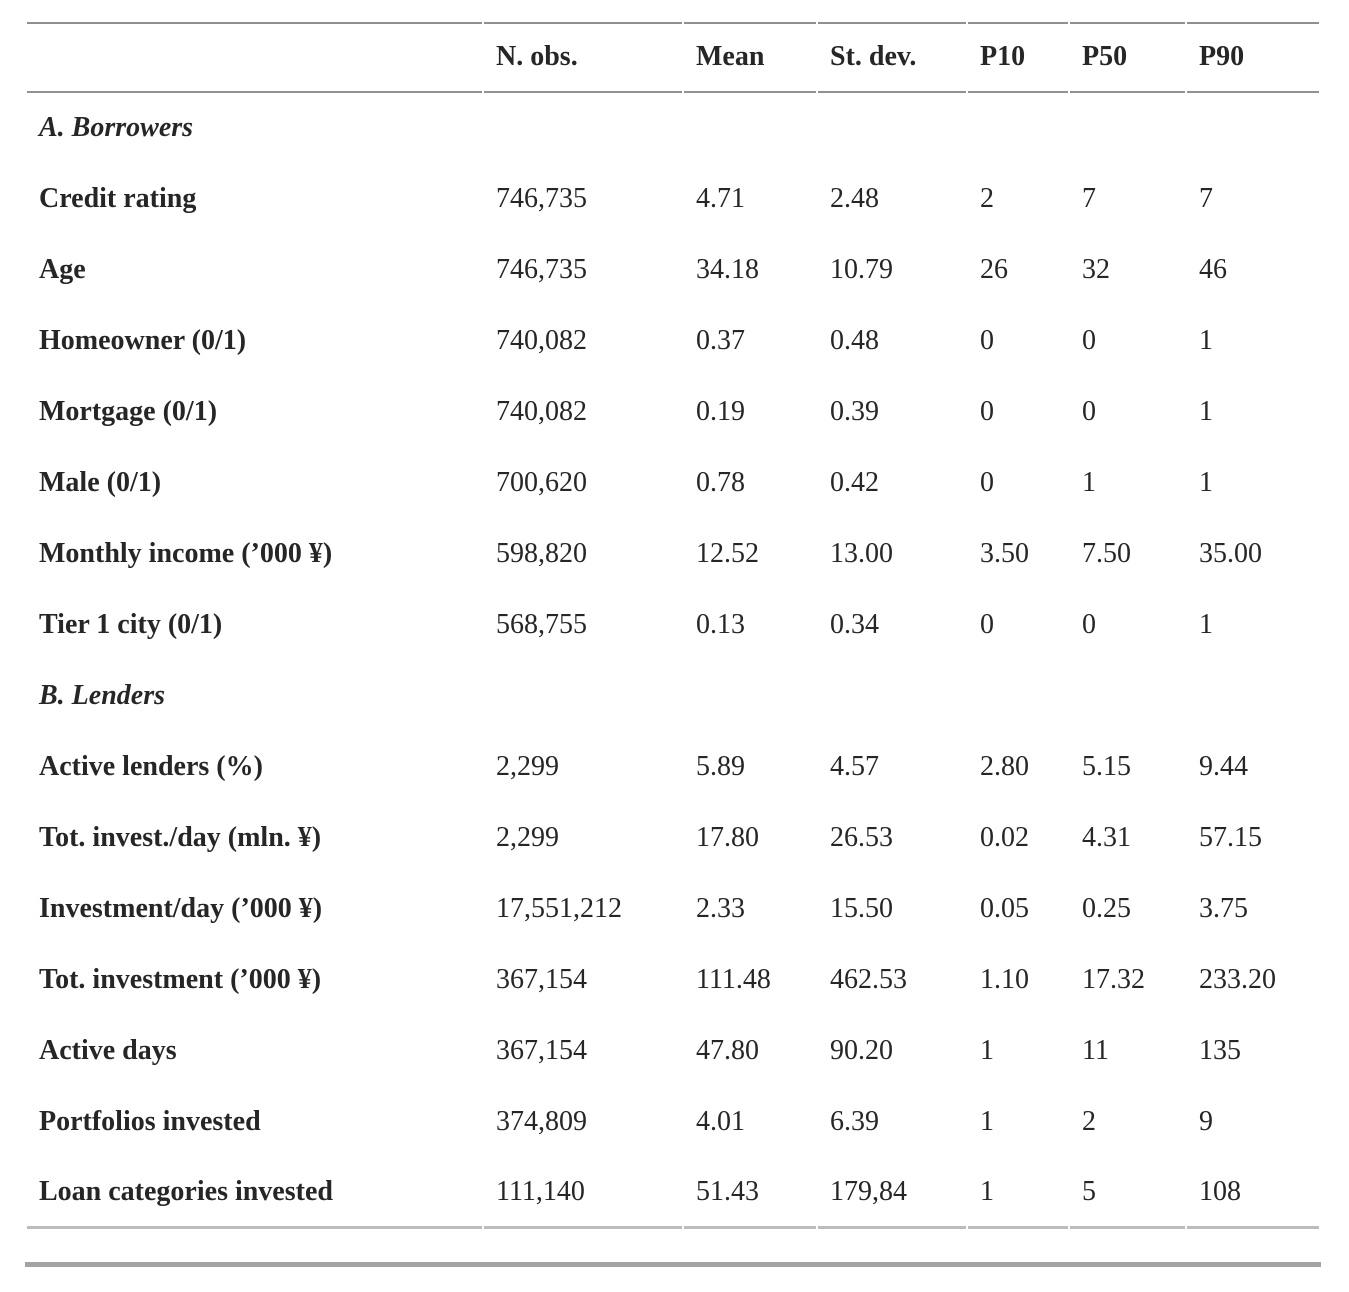 The image size is (1349, 1292). I want to click on row-label: Active lenders (%), so click(151, 767).